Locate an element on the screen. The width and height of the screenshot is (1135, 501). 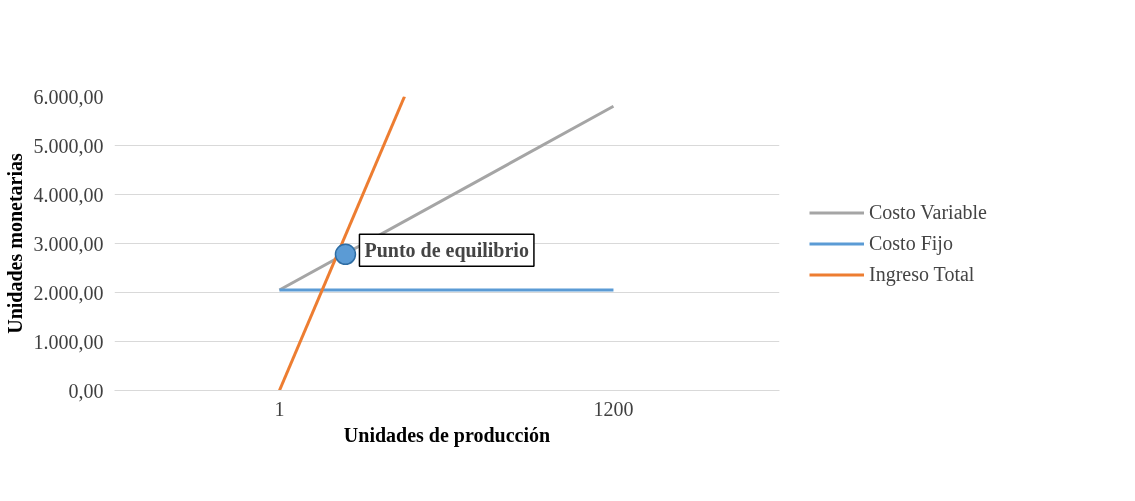
y-tick-label: 5.000,00 is located at coordinates (68, 145).